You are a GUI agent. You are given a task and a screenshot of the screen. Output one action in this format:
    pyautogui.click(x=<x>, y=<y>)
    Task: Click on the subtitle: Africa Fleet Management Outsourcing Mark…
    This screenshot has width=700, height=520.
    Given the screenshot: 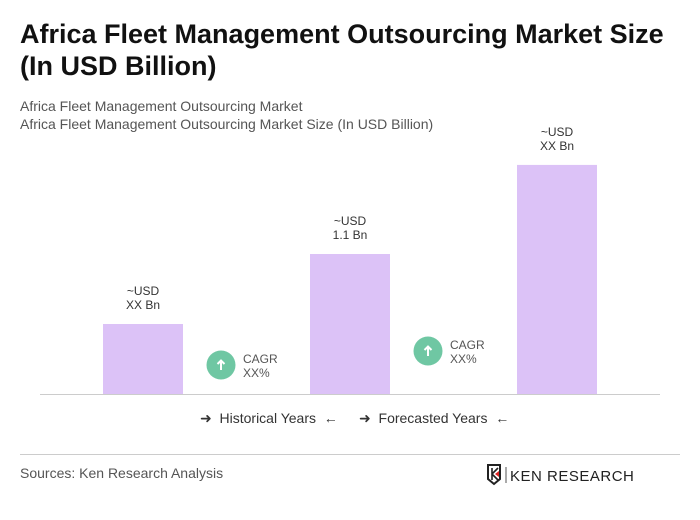 What is the action you would take?
    pyautogui.click(x=161, y=106)
    